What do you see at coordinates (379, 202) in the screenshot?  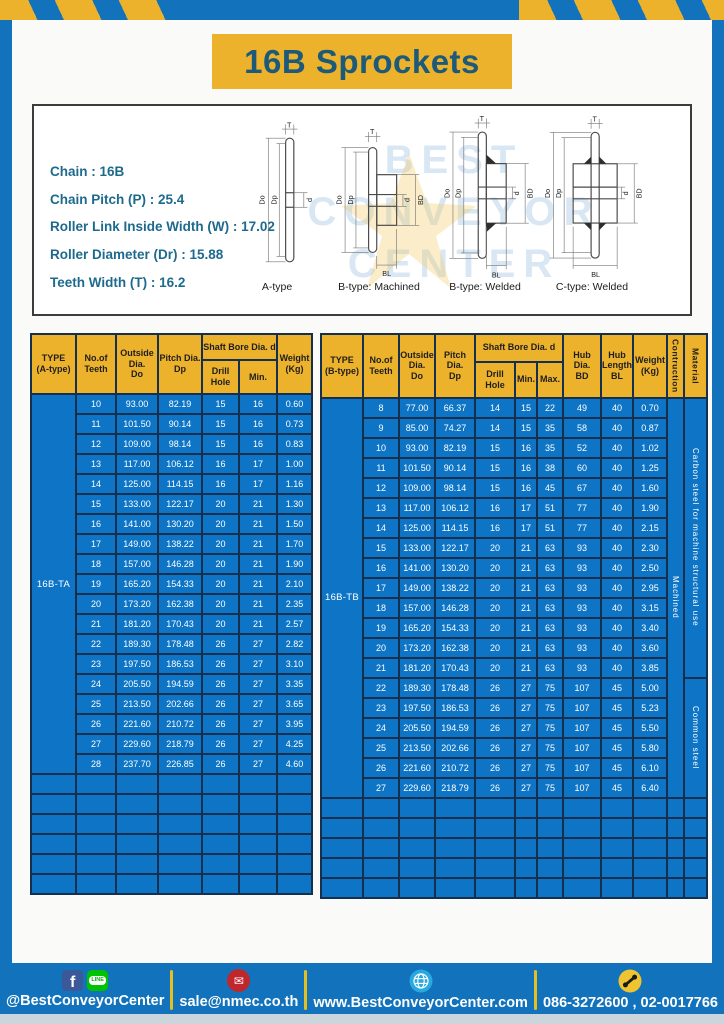 I see `sprocket-b-machined-drawing-icon: T Do Dp d BD BL` at bounding box center [379, 202].